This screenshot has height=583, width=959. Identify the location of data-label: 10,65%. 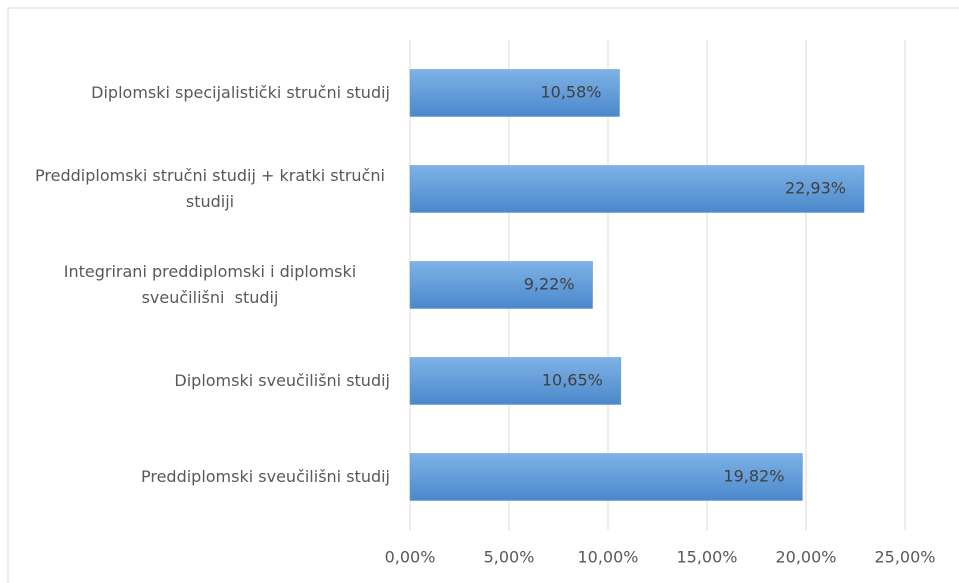
(572, 380).